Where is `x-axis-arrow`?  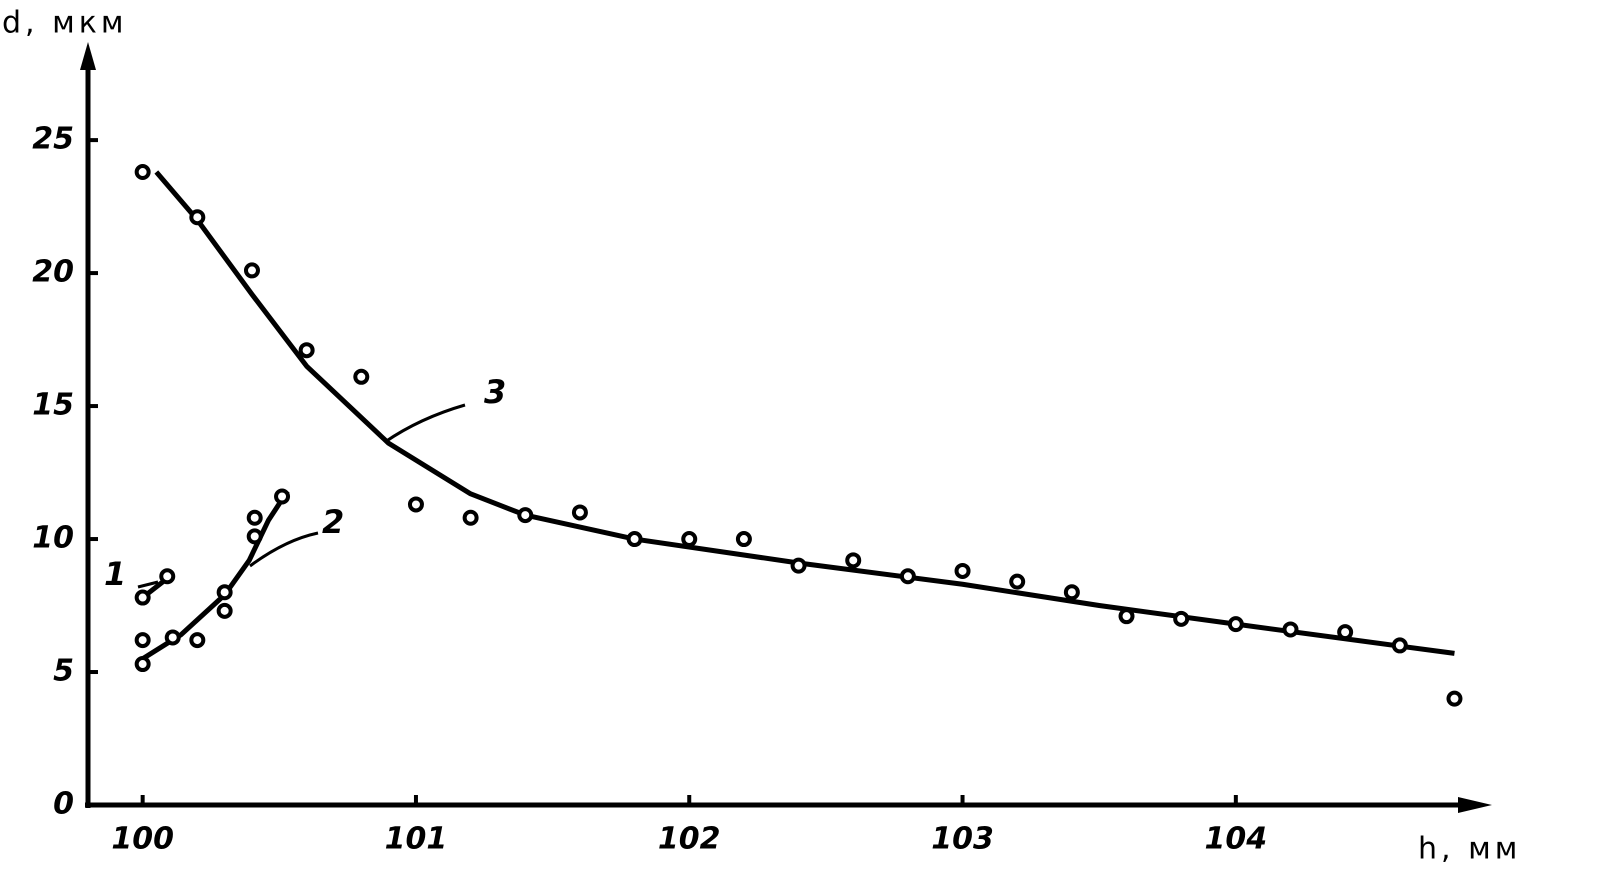
x-axis-arrow is located at coordinates (1475, 805).